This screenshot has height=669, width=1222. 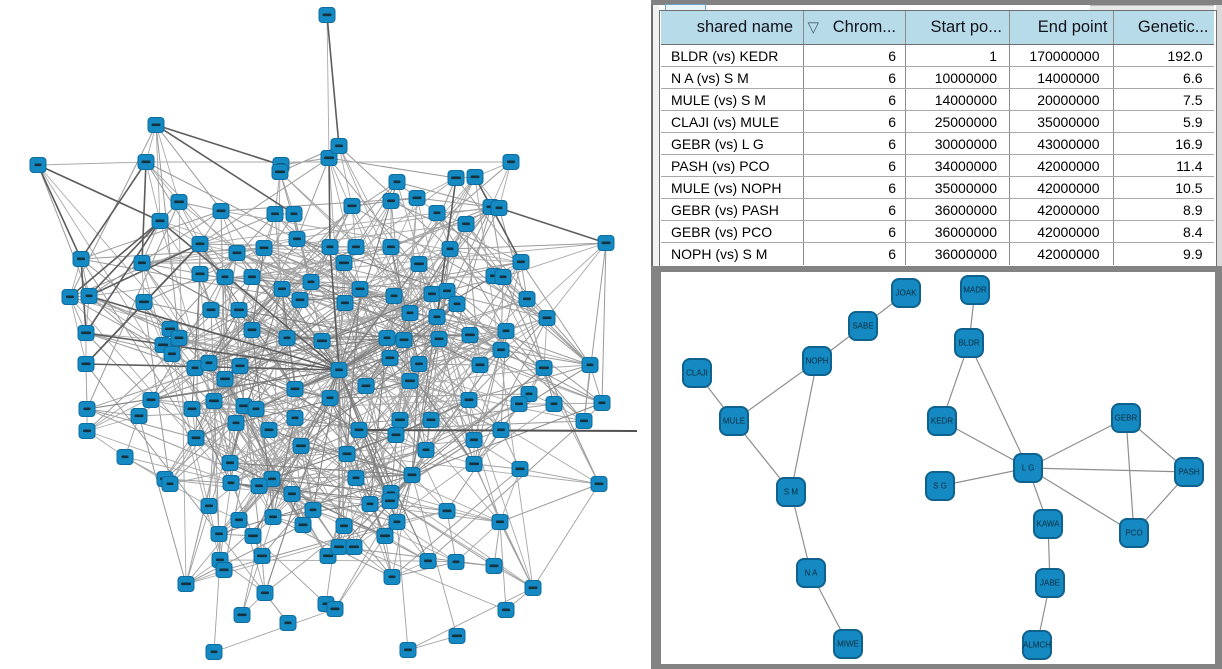 What do you see at coordinates (942, 421) in the screenshot?
I see `svg-text: KEDR` at bounding box center [942, 421].